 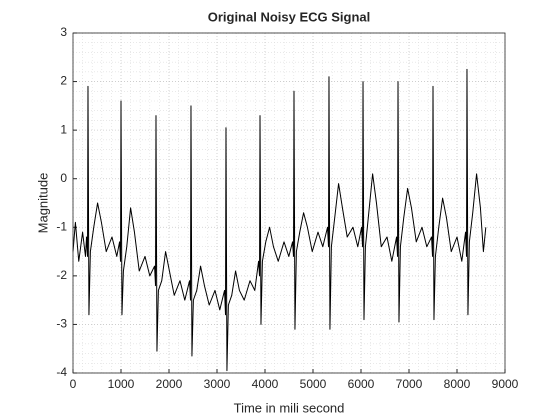 I want to click on x-tick-label: 0, so click(x=73, y=384).